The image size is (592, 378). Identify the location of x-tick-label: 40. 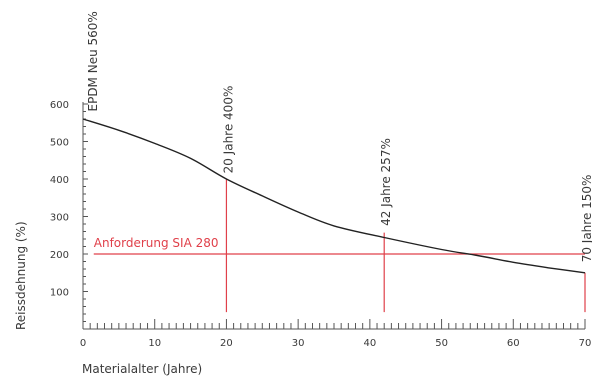
(369, 343).